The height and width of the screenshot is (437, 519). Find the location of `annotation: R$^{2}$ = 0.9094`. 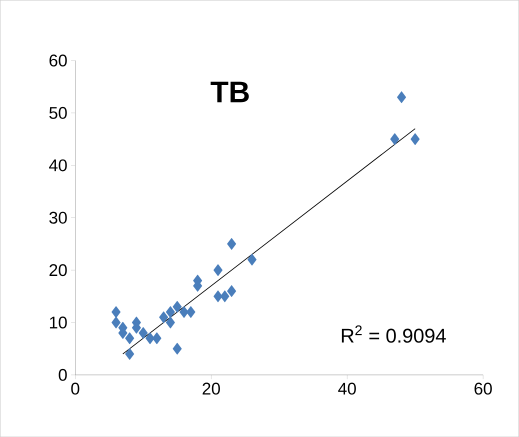

annotation: R$^{2}$ = 0.9094 is located at coordinates (394, 334).